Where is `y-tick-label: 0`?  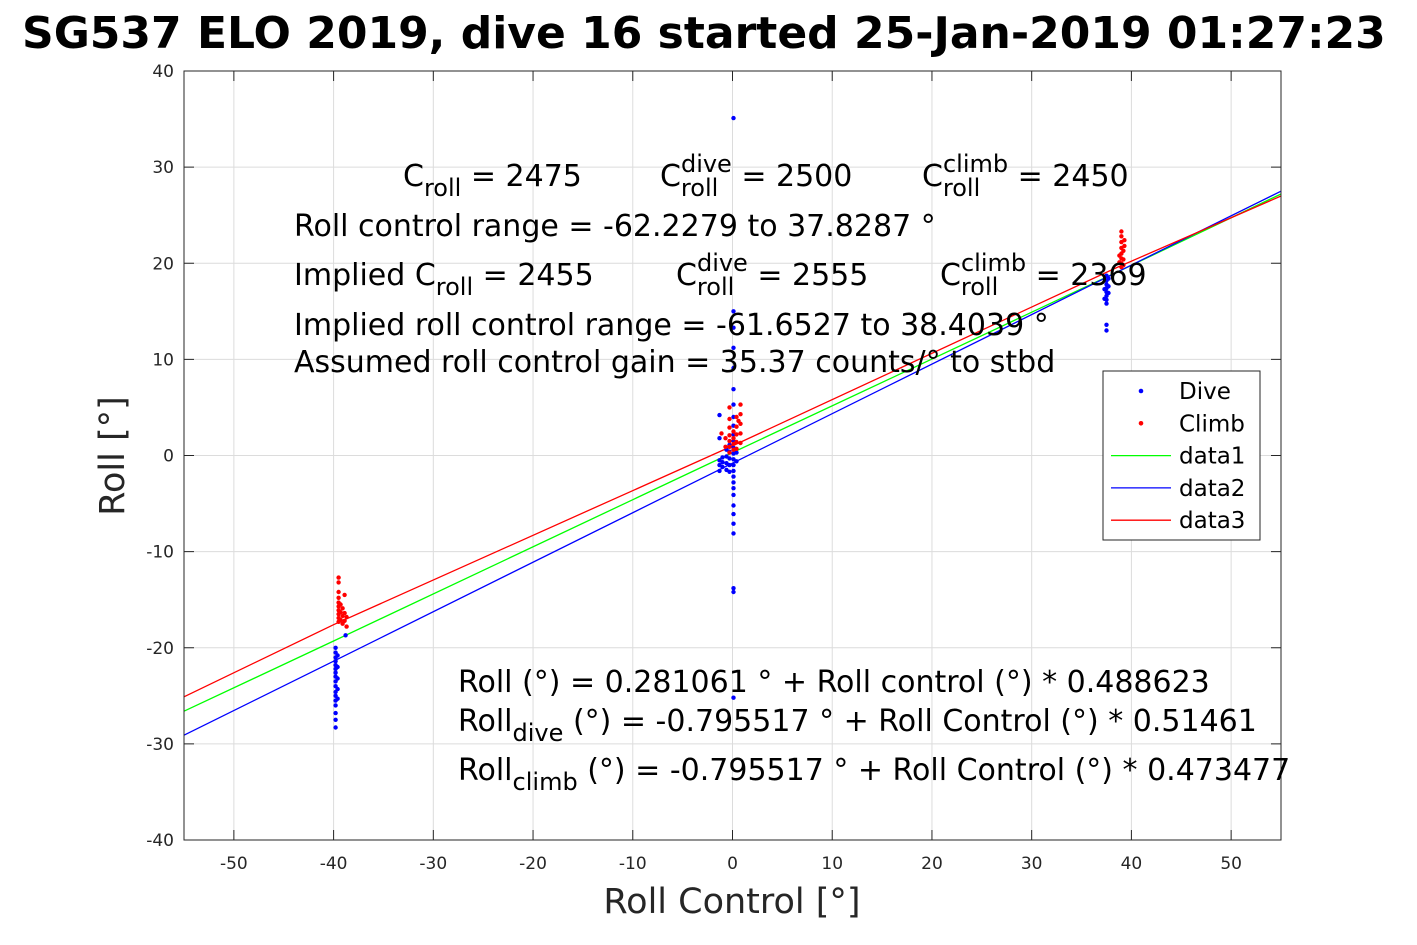 y-tick-label: 0 is located at coordinates (168, 457).